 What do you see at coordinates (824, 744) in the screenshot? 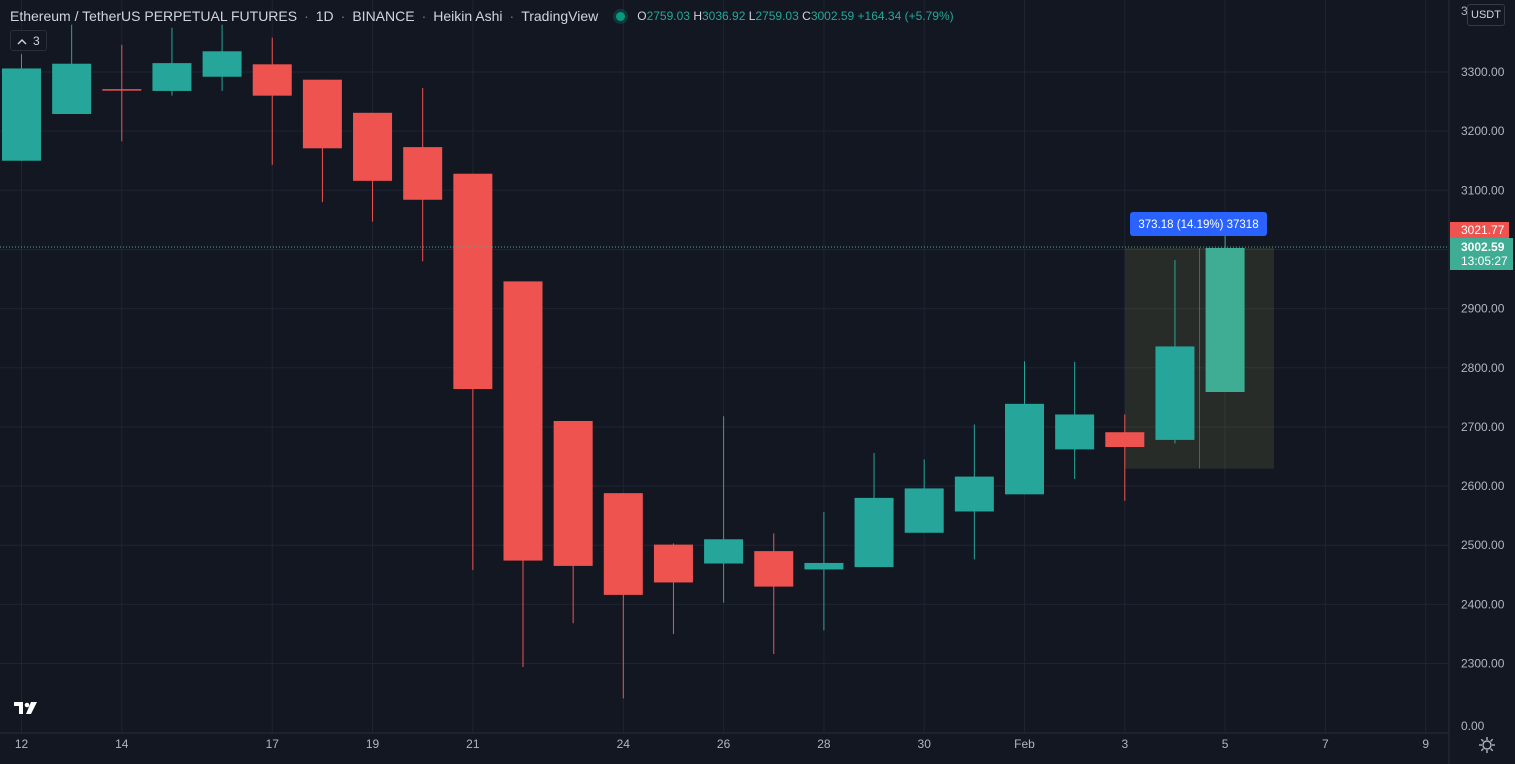
I see `time-tick-label: 28` at bounding box center [824, 744].